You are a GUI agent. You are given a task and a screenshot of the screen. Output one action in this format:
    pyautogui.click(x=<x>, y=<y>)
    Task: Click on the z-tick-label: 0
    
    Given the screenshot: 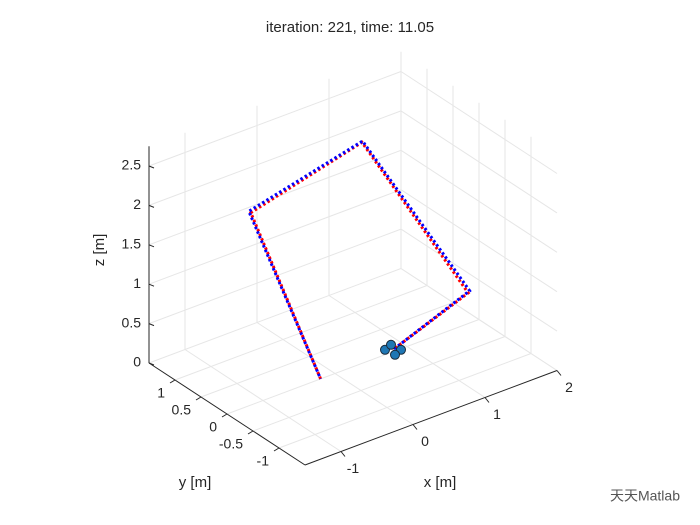 What is the action you would take?
    pyautogui.click(x=137, y=362)
    